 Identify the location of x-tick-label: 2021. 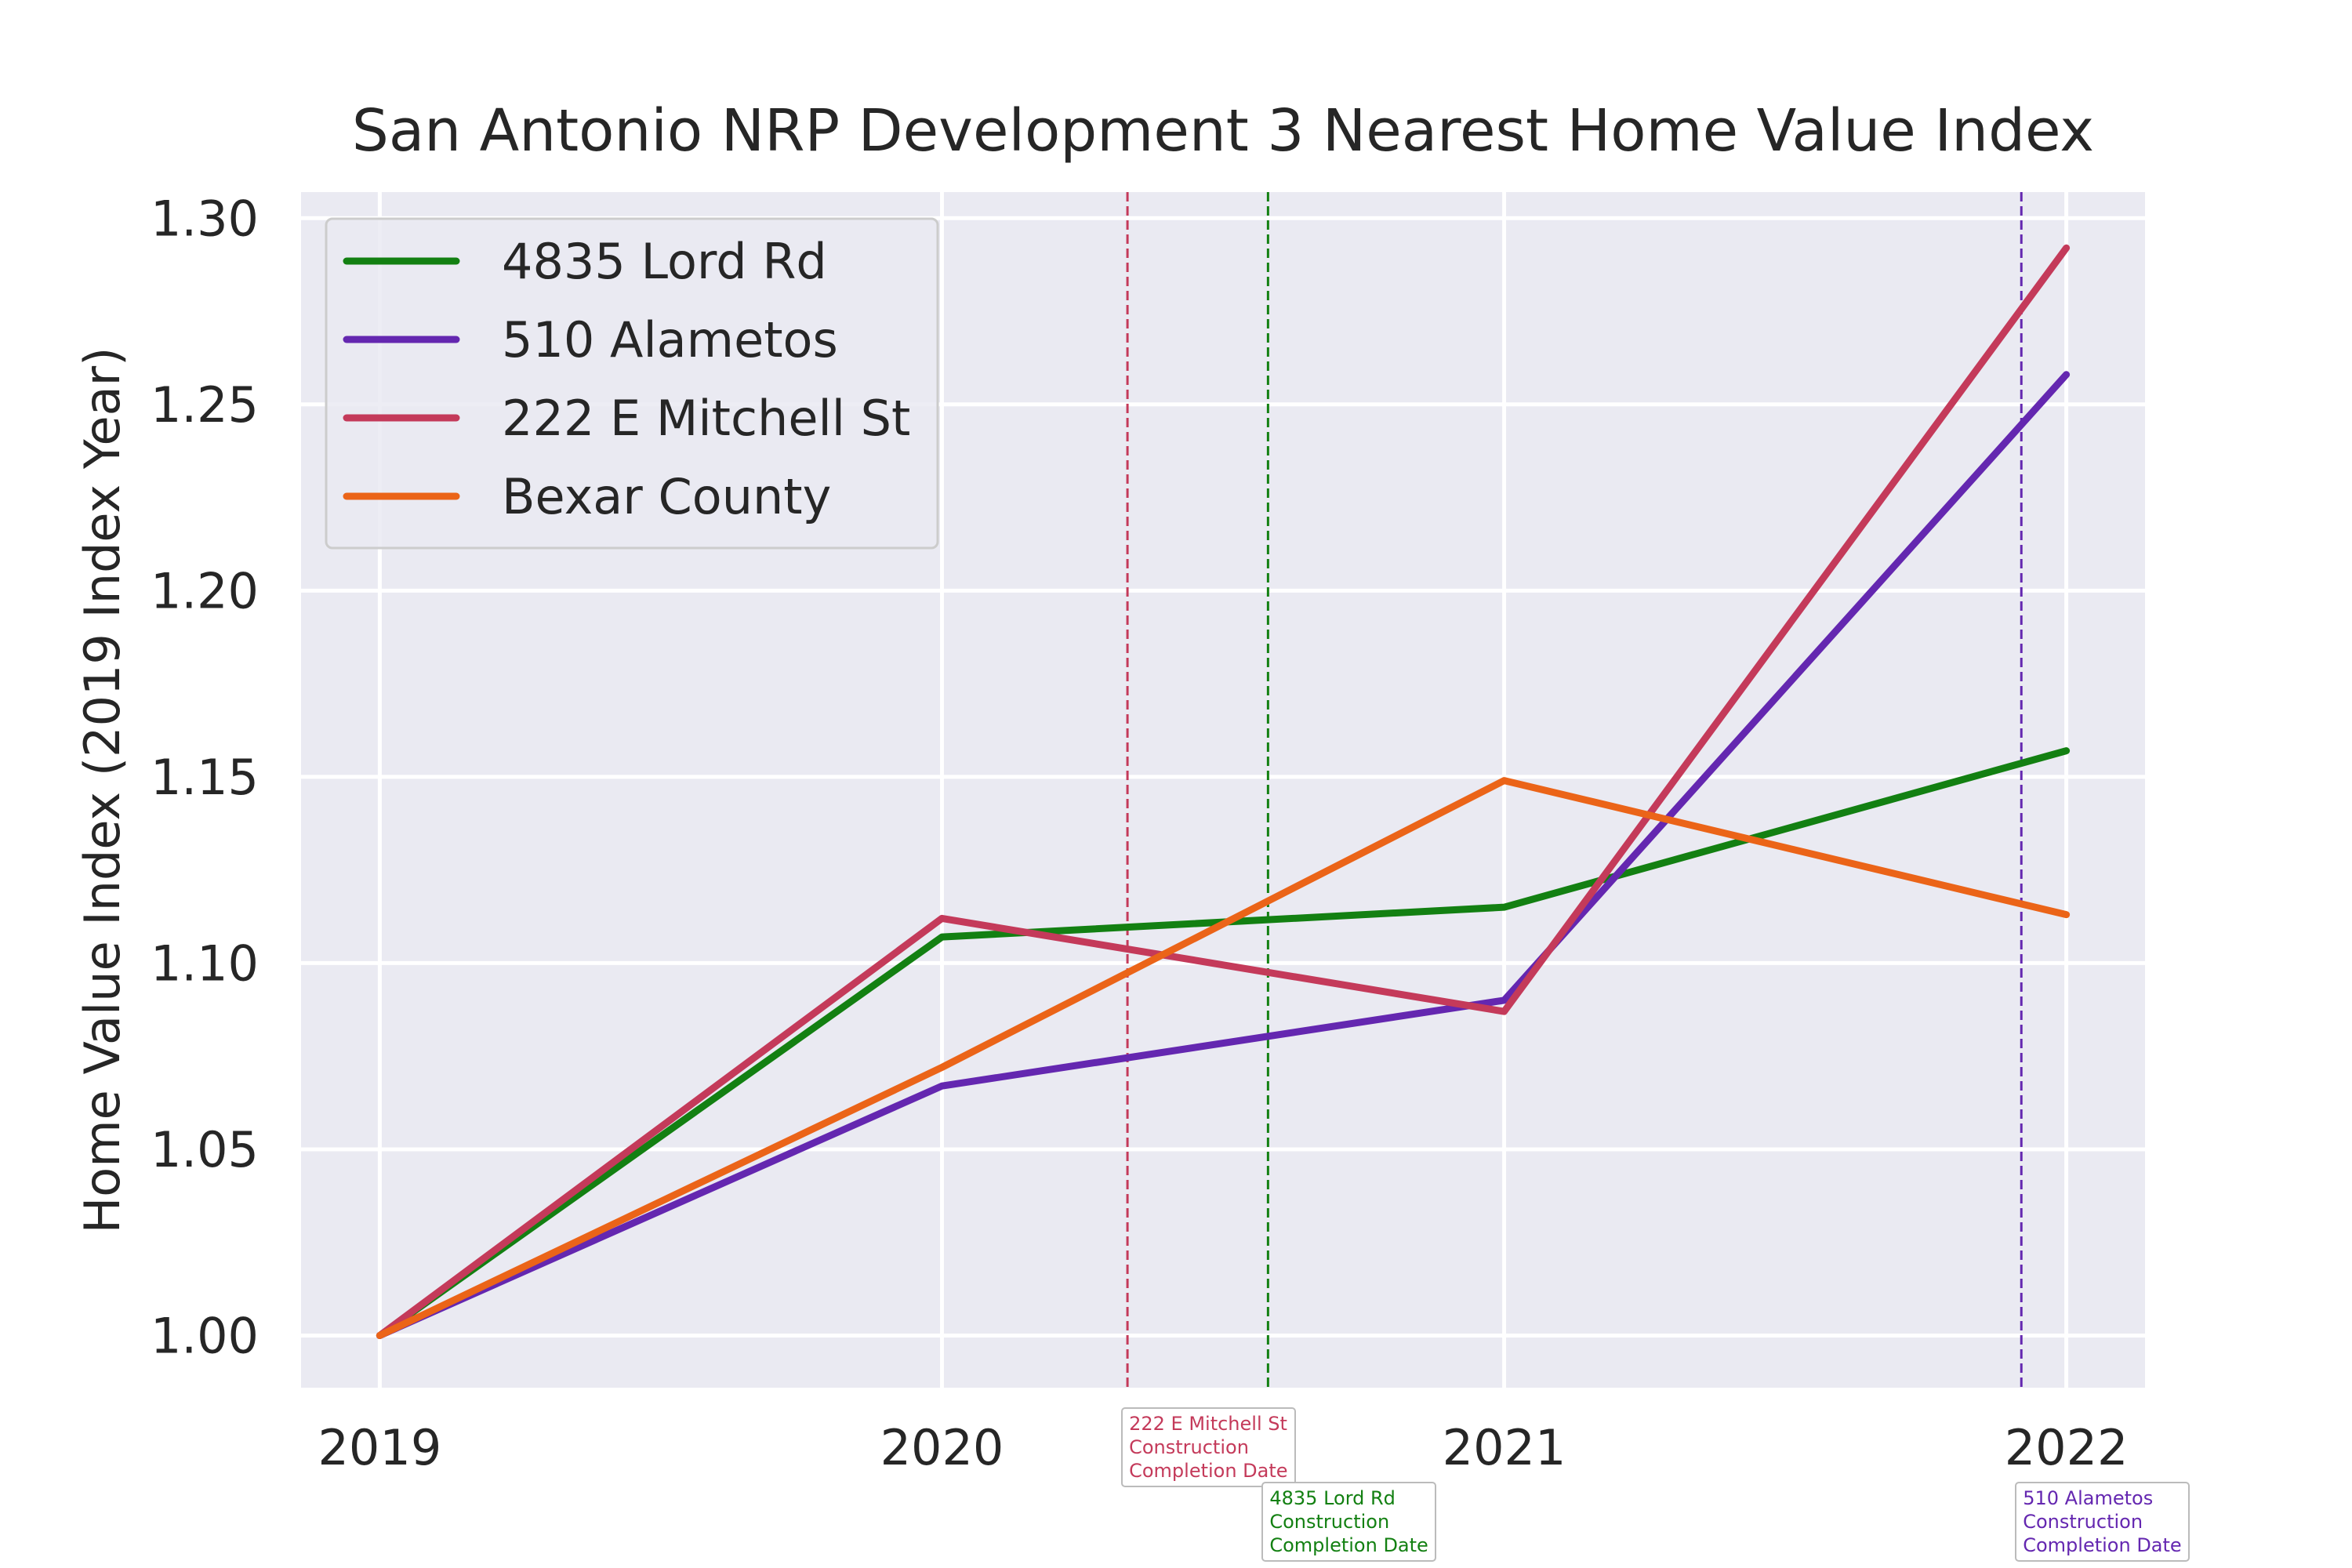
(1504, 1447).